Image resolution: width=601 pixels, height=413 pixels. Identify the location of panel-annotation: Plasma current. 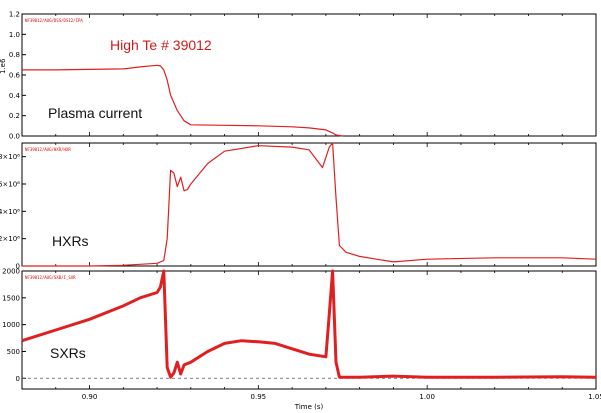
(95, 113).